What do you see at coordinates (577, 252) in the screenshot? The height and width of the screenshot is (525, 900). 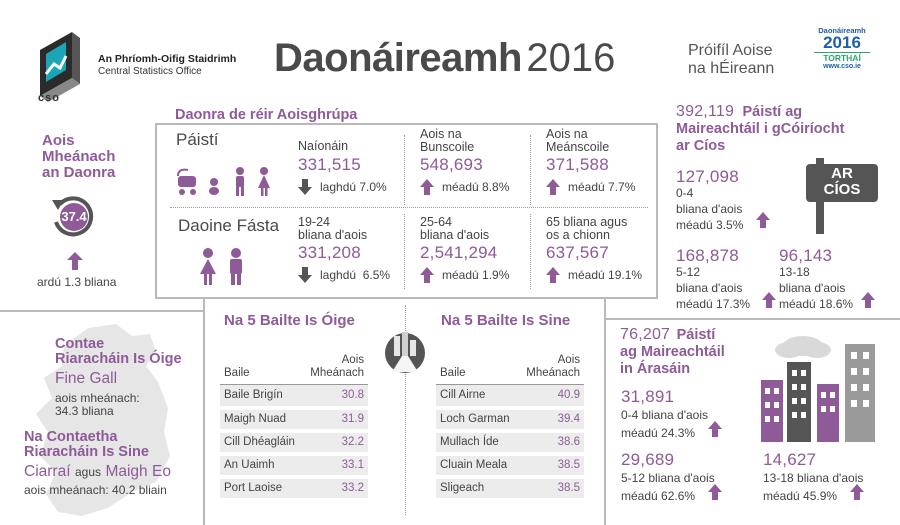 I see `group-value: 637,567` at bounding box center [577, 252].